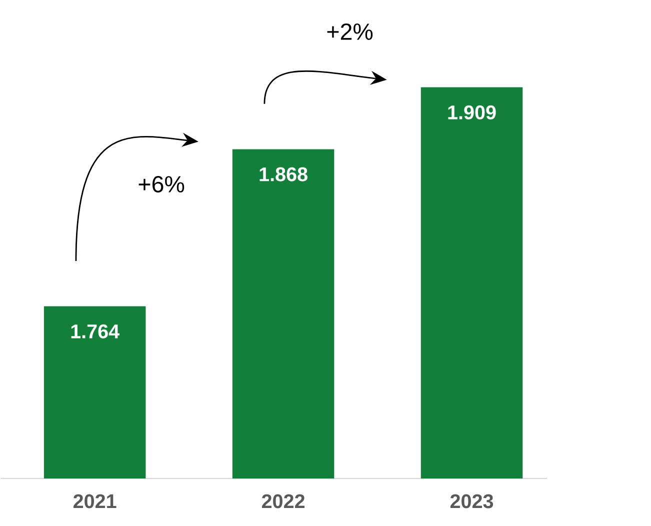 The image size is (651, 526). What do you see at coordinates (350, 31) in the screenshot?
I see `text: +2%` at bounding box center [350, 31].